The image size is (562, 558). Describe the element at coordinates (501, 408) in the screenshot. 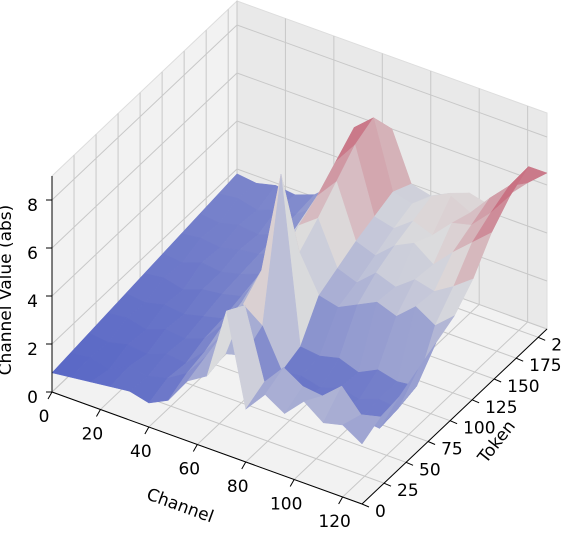

I see `y-tick-label: 125` at that location.